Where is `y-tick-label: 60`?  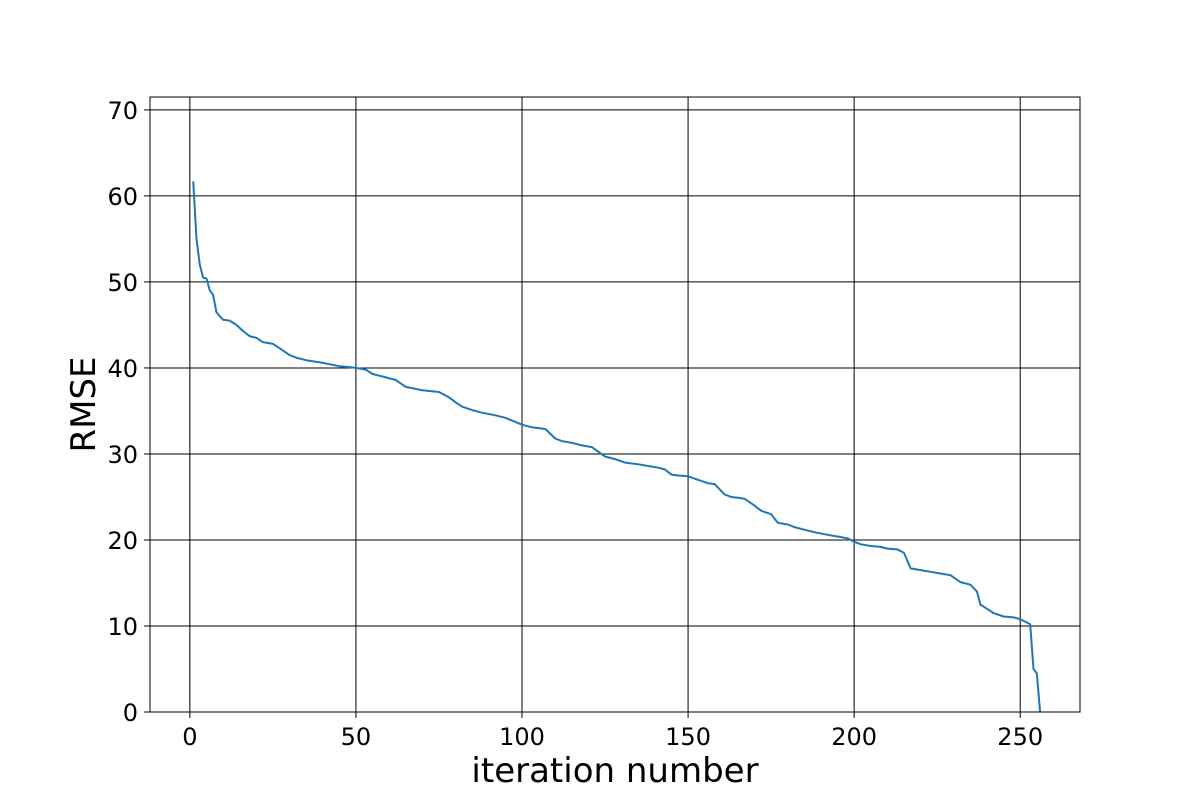 y-tick-label: 60 is located at coordinates (122, 197).